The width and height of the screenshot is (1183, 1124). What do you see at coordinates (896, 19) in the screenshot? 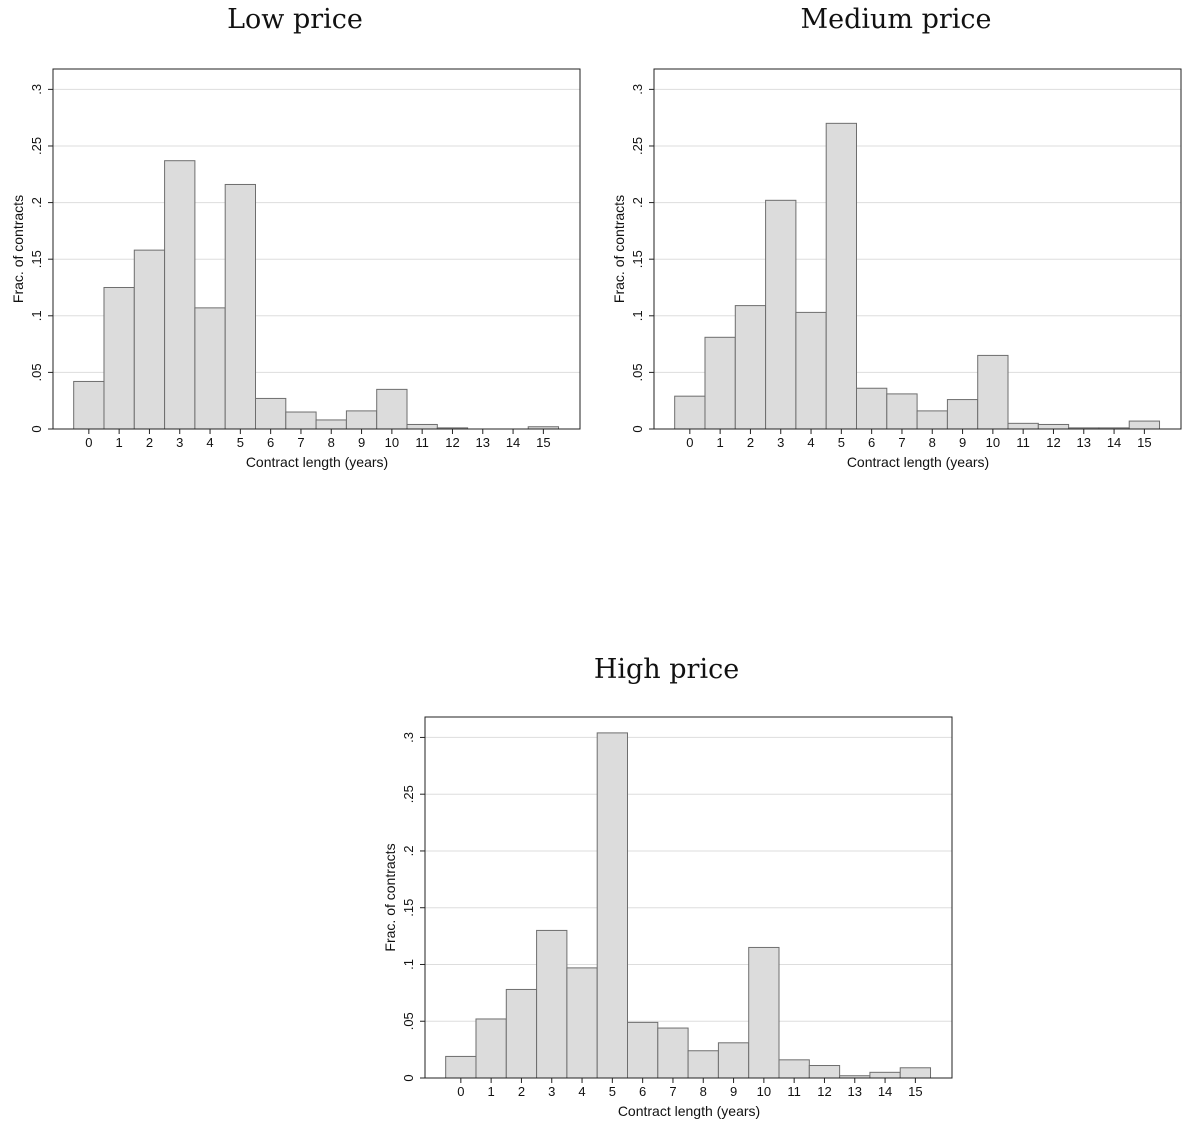
I see `chart-title: Medium price` at bounding box center [896, 19].